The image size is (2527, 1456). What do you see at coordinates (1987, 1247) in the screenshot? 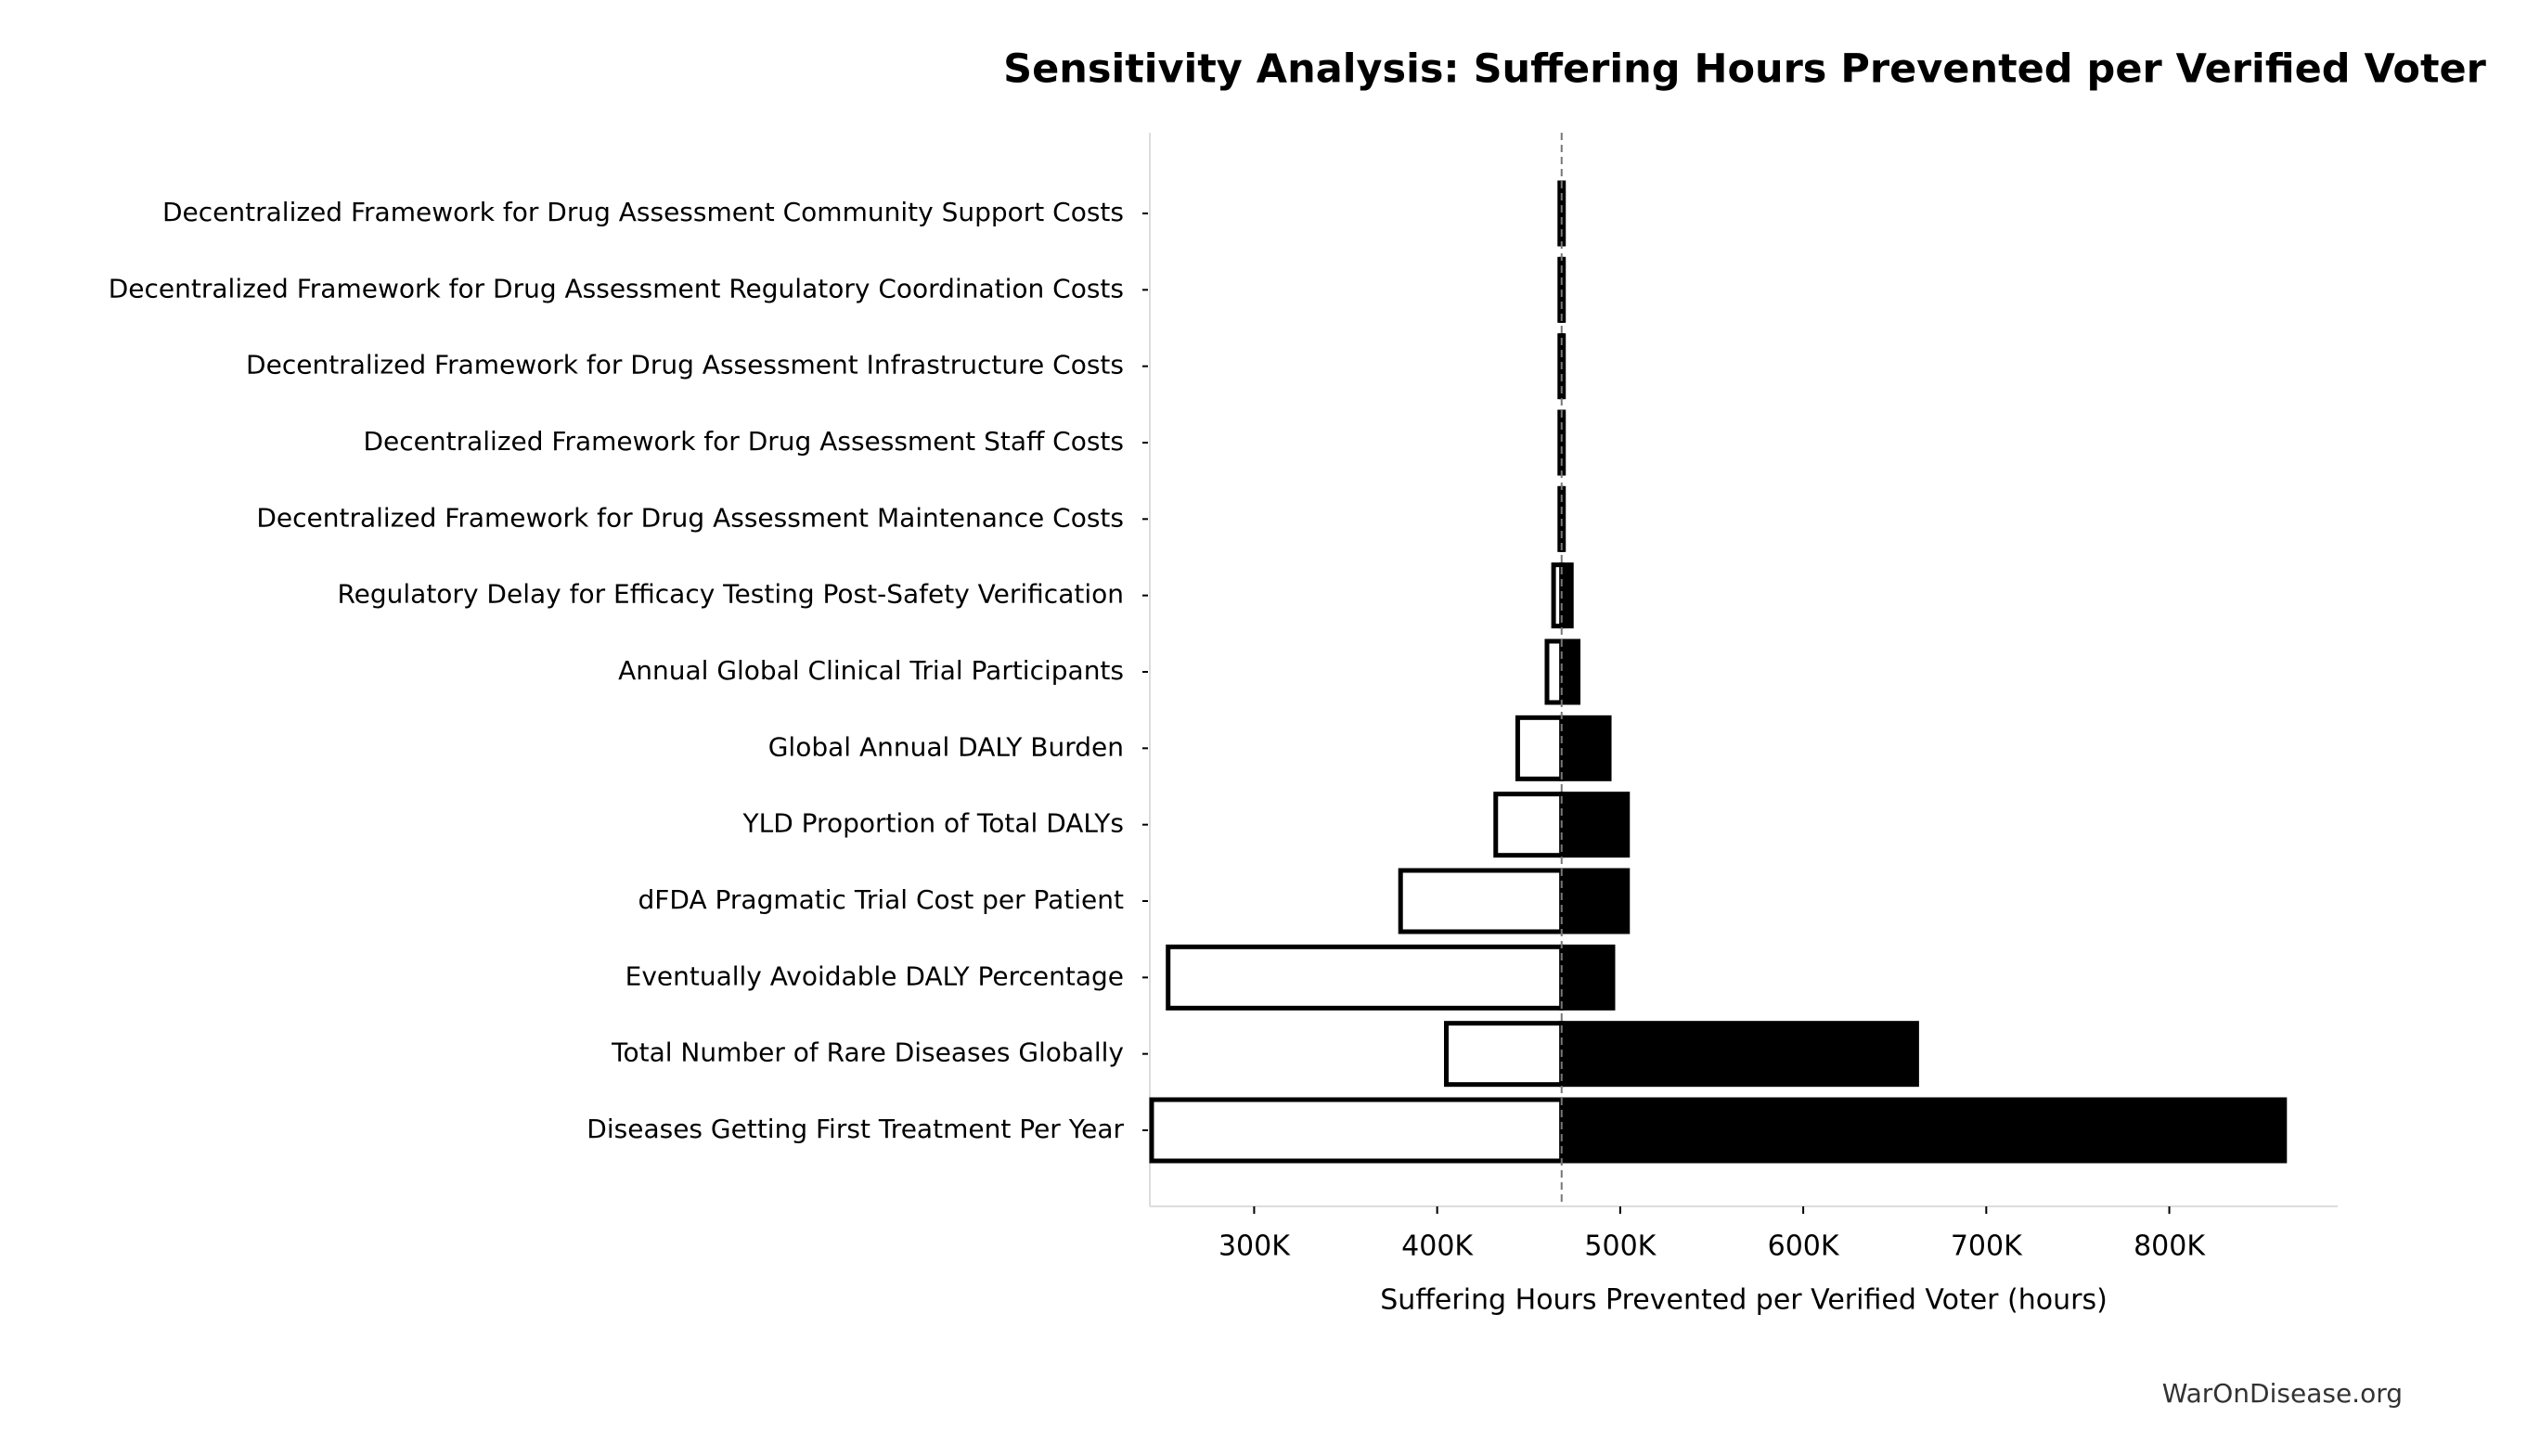
I see `x-tick-label: 700K` at bounding box center [1987, 1247].